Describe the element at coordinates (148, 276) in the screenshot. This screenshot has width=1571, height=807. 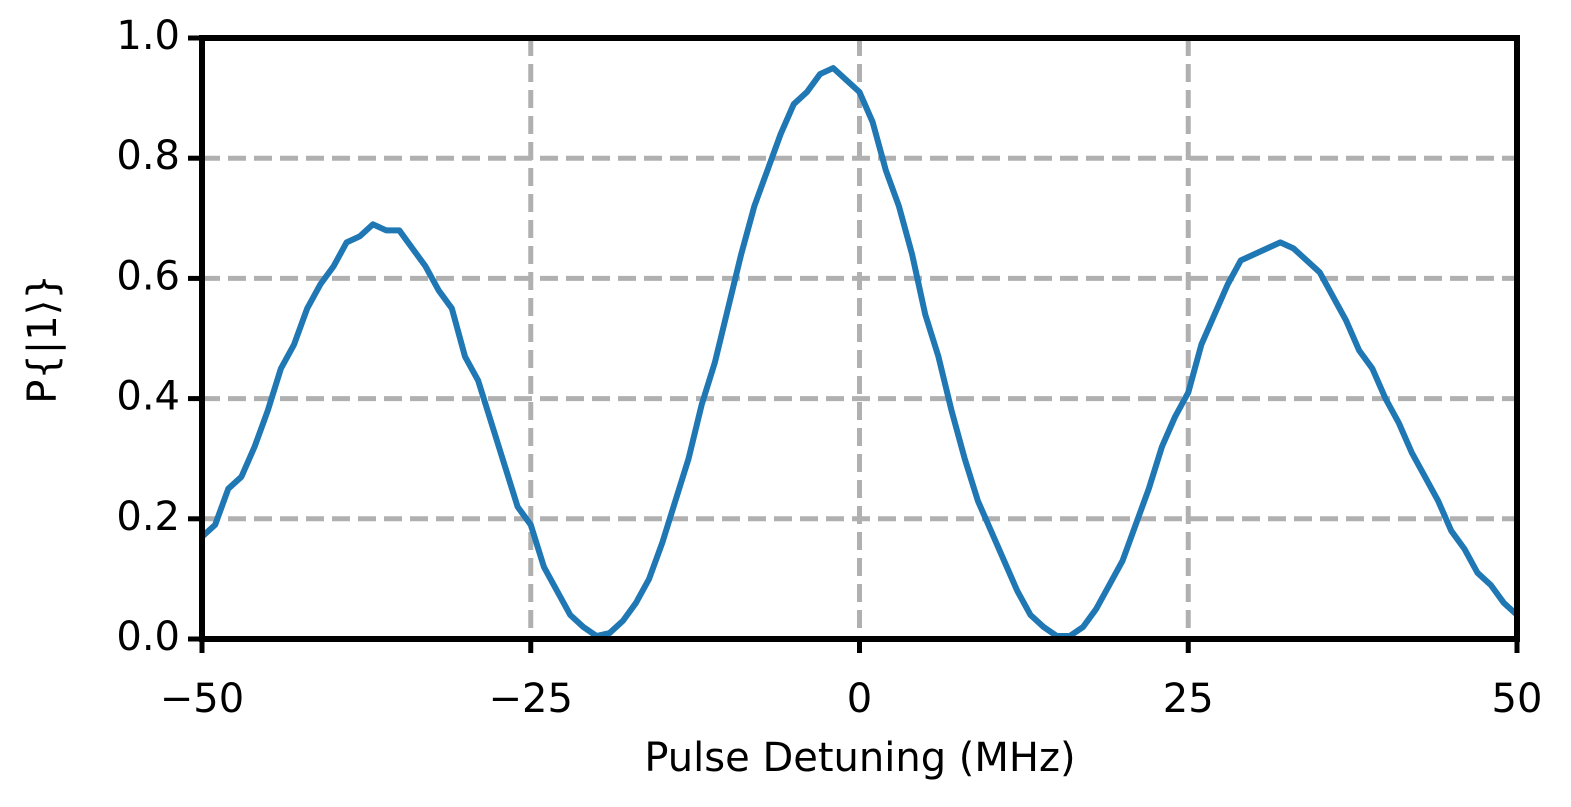
I see `y-tick-label: 0.6` at that location.